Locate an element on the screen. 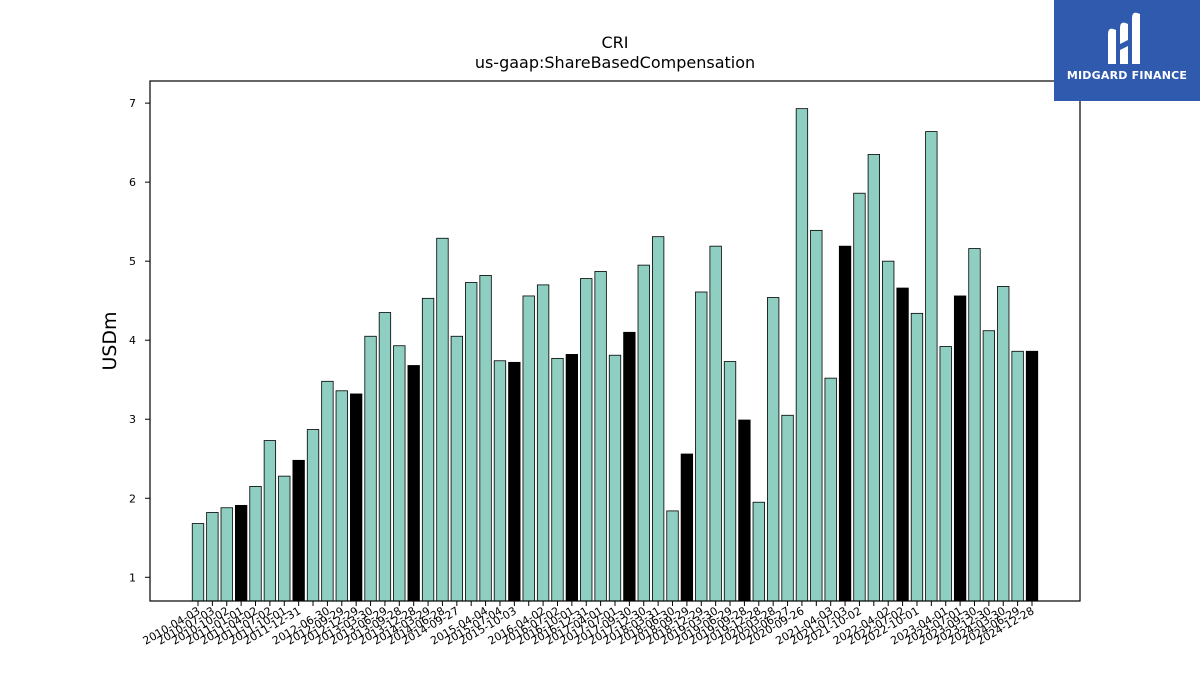 This screenshot has height=675, width=1200. chart-title: CRI is located at coordinates (614, 42).